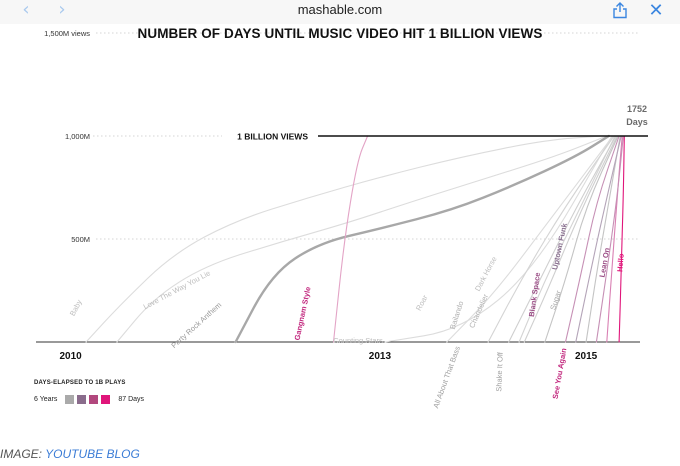  What do you see at coordinates (620, 262) in the screenshot?
I see `series-label: Hello` at bounding box center [620, 262].